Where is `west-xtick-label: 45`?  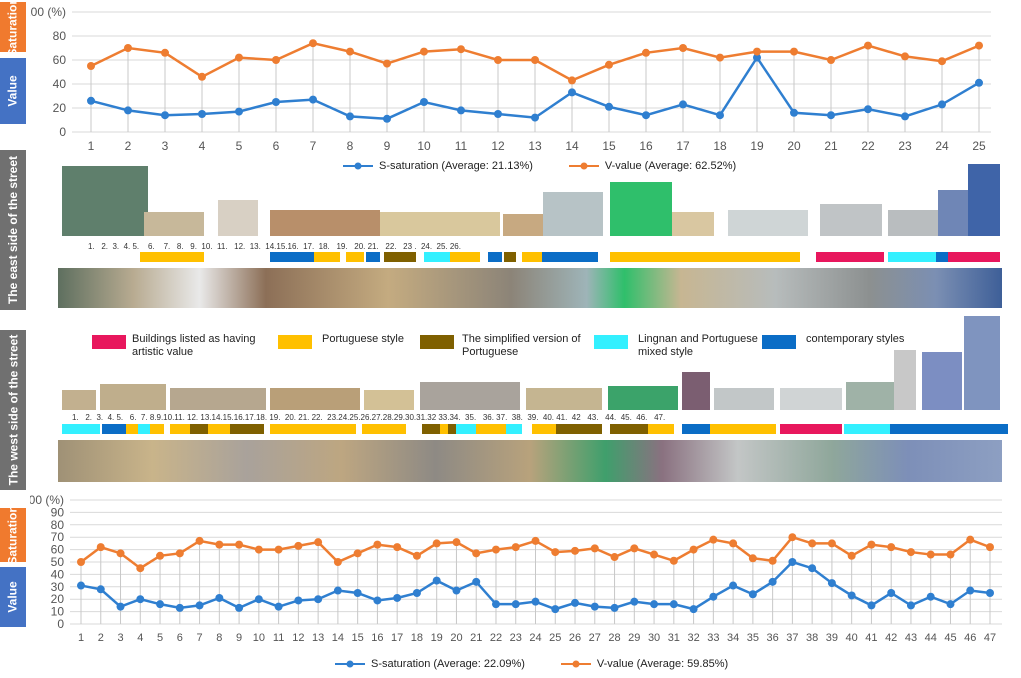 west-xtick-label: 45 is located at coordinates (950, 638).